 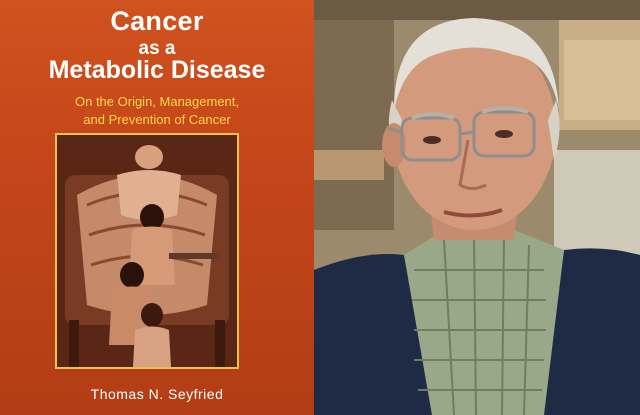 I want to click on book-subtitle-line-2: and Prevention of Cancer, so click(x=157, y=119).